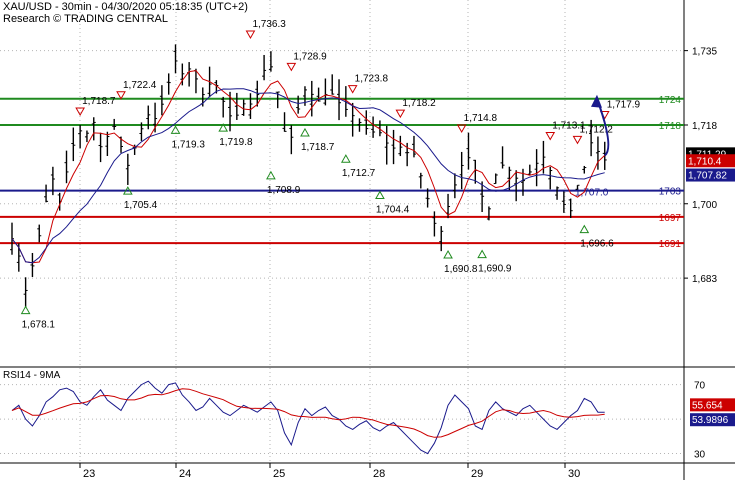 The height and width of the screenshot is (485, 735). What do you see at coordinates (700, 455) in the screenshot?
I see `rsi-tick-label: 30` at bounding box center [700, 455].